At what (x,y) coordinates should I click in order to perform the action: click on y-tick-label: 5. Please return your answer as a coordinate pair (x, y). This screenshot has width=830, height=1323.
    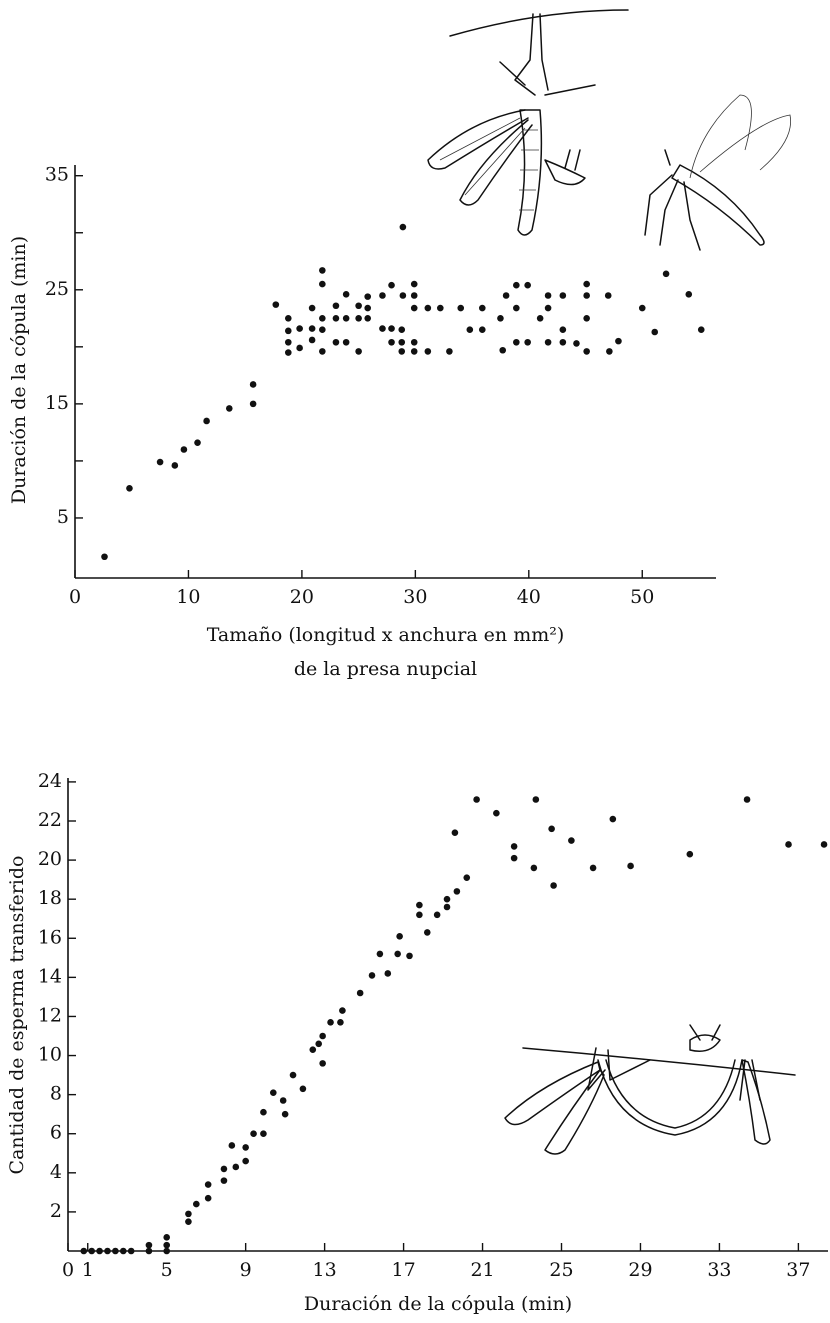
    Looking at the image, I should click on (63, 517).